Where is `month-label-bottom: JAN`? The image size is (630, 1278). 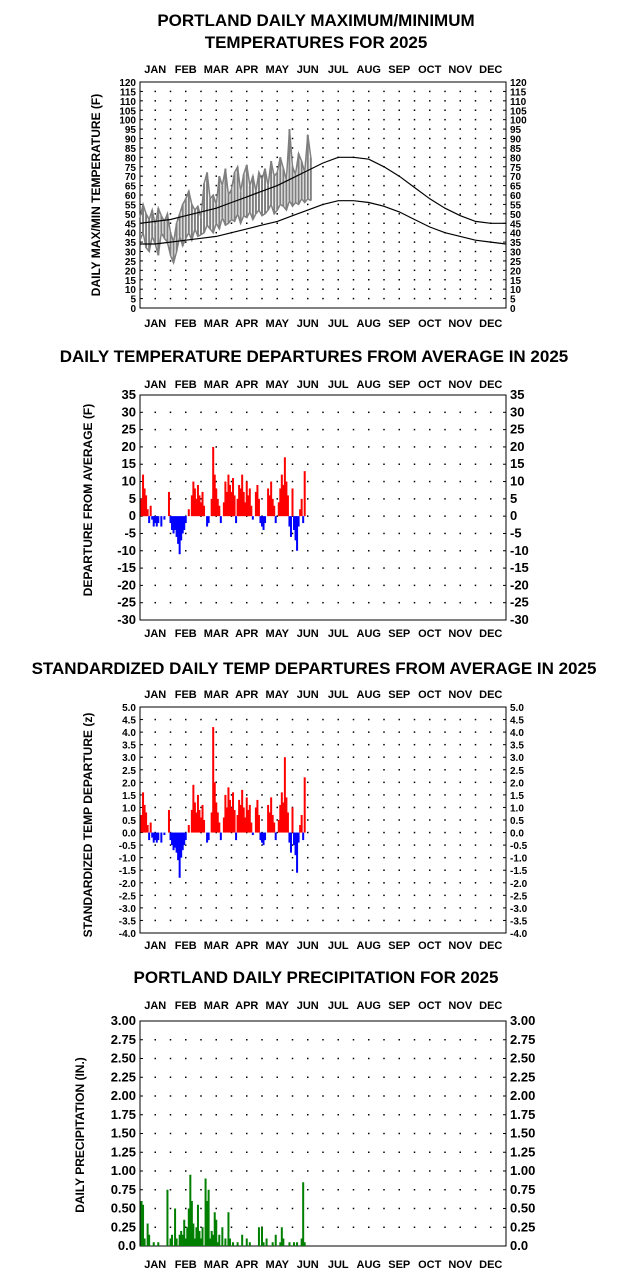 month-label-bottom: JAN is located at coordinates (155, 324).